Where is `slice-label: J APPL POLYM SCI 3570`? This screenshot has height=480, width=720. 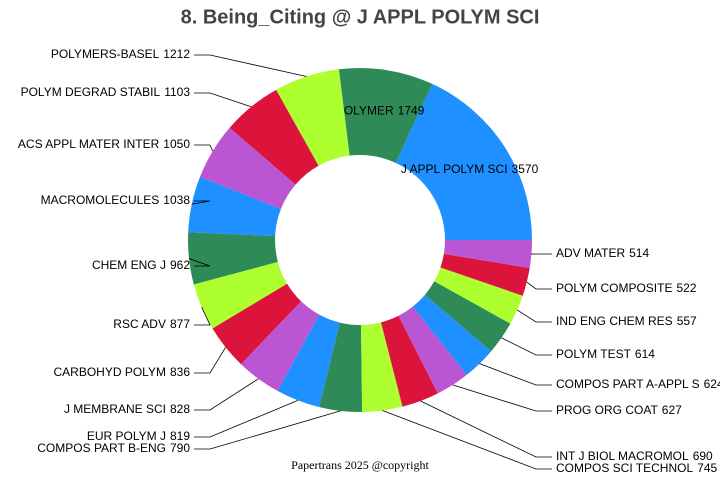 slice-label: J APPL POLYM SCI 3570 is located at coordinates (470, 169).